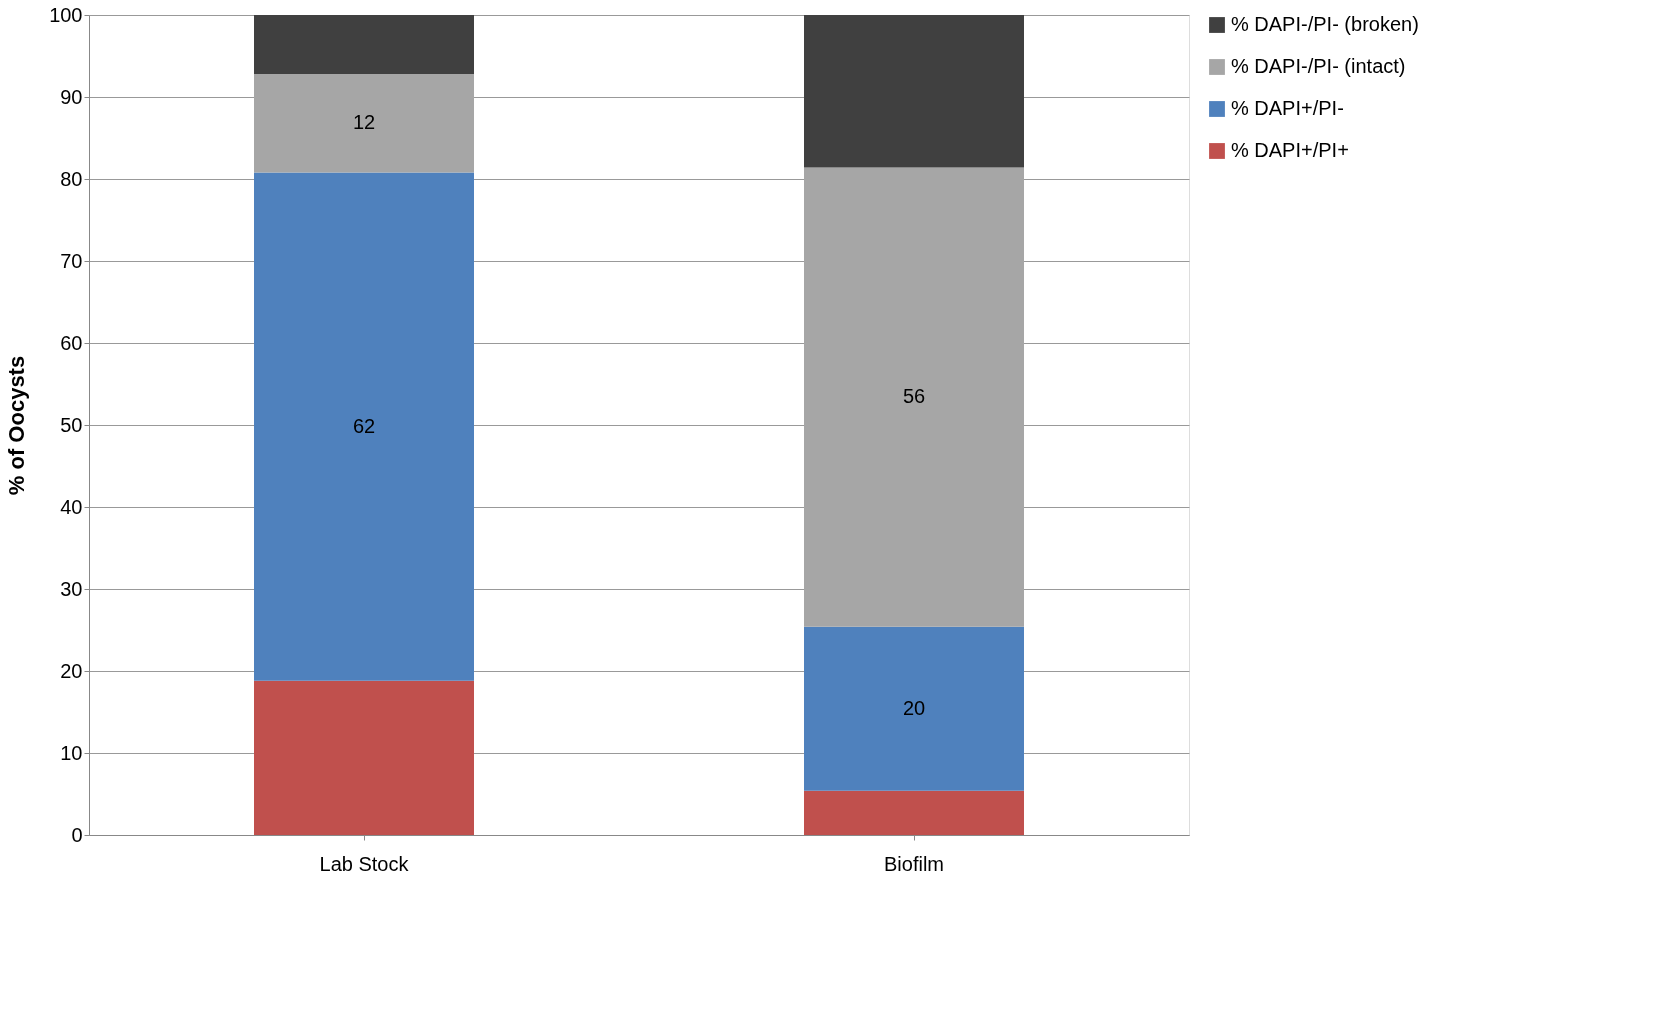  What do you see at coordinates (1290, 150) in the screenshot?
I see `legend-label: % DAPI+/PI+` at bounding box center [1290, 150].